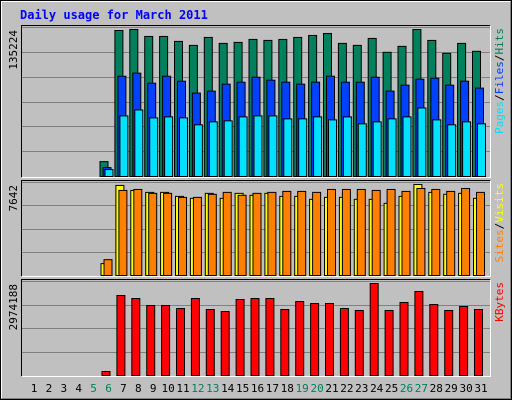 The width and height of the screenshot is (512, 400). What do you see at coordinates (499, 117) in the screenshot?
I see `legend-entry: Pages` at bounding box center [499, 117].